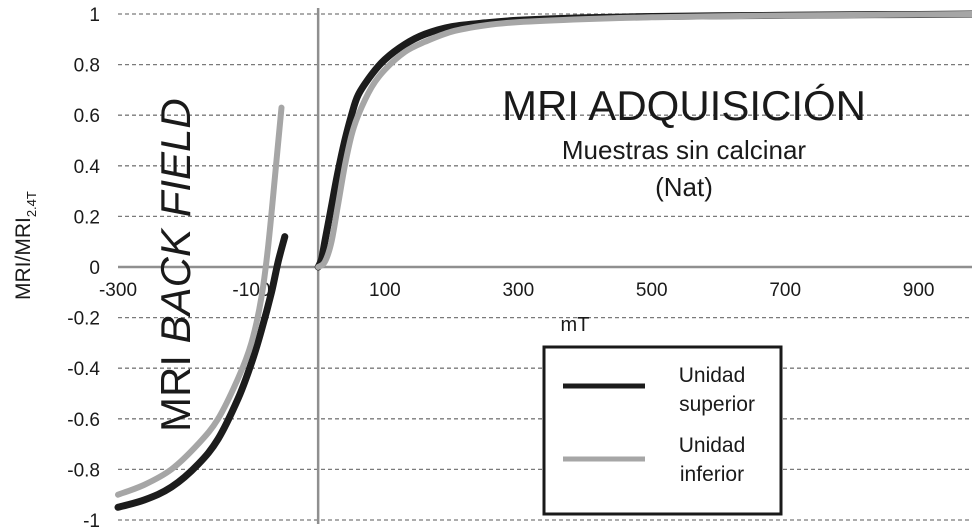 Image resolution: width=972 pixels, height=529 pixels. What do you see at coordinates (23, 258) in the screenshot?
I see `y-axis-label-main: MRI/MRI` at bounding box center [23, 258].